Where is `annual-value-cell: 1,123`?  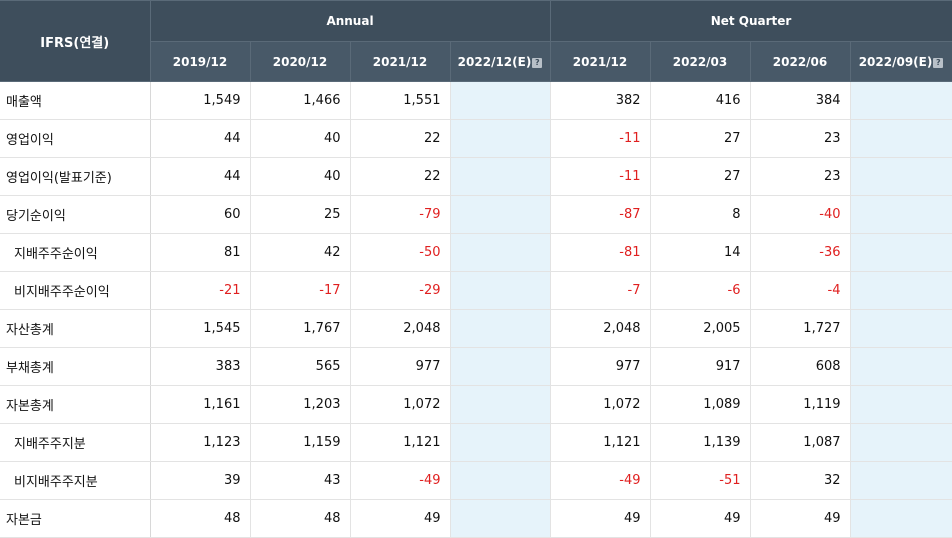 annual-value-cell: 1,123 is located at coordinates (200, 442).